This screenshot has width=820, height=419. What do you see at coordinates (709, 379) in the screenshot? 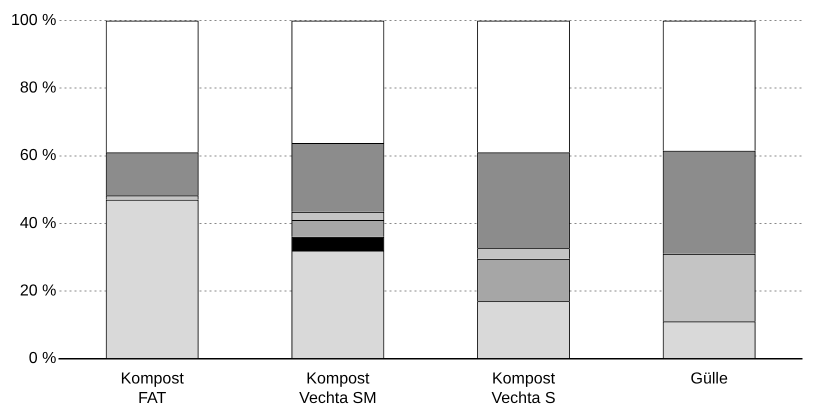
I see `x-tick-label: Gülle` at bounding box center [709, 379].